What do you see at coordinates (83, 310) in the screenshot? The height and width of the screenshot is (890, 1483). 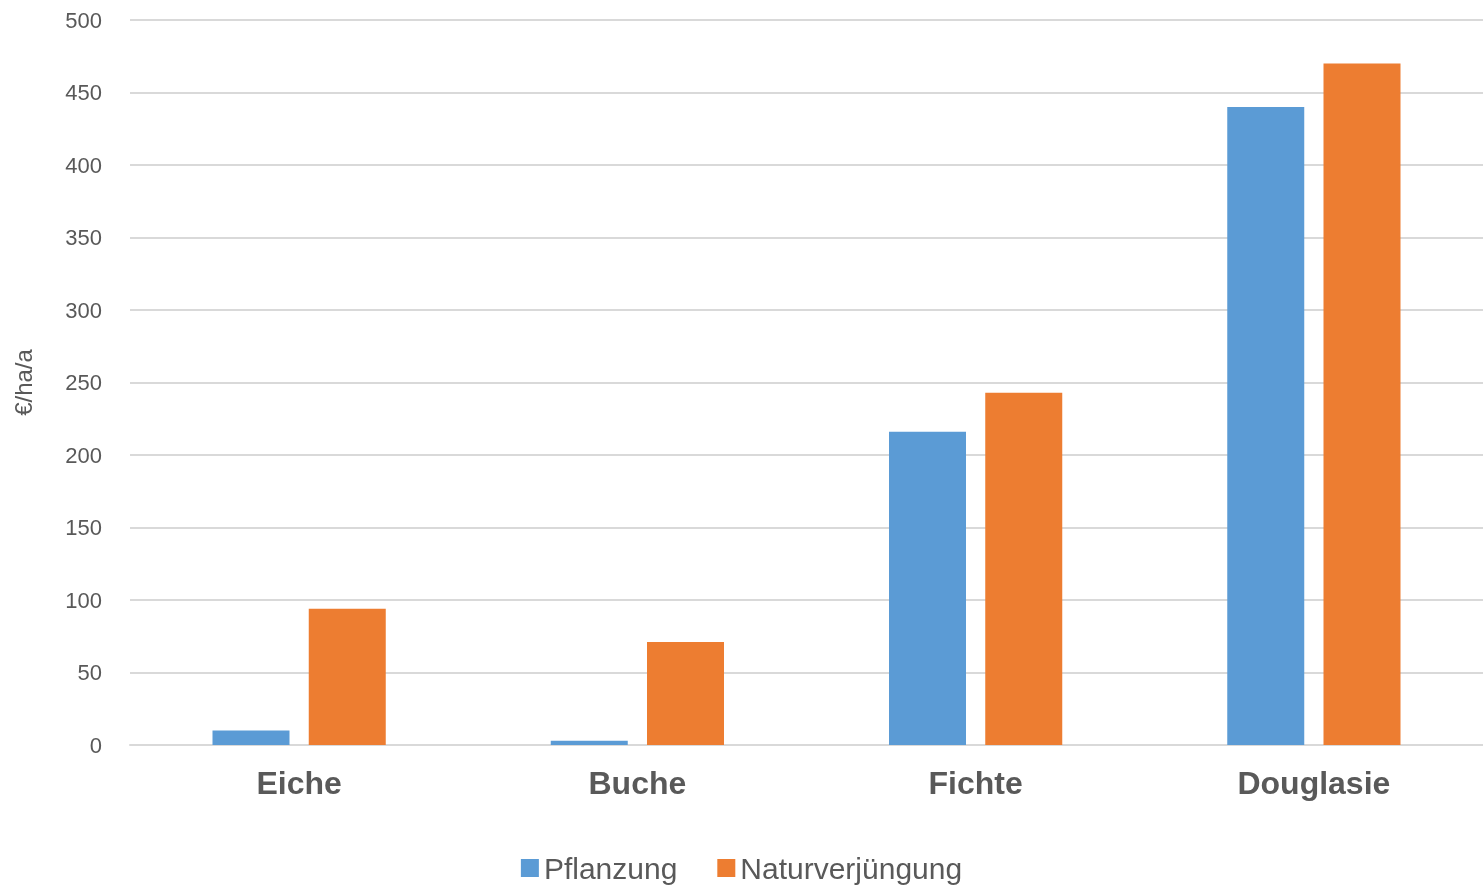 I see `y-tick-label: 300` at bounding box center [83, 310].